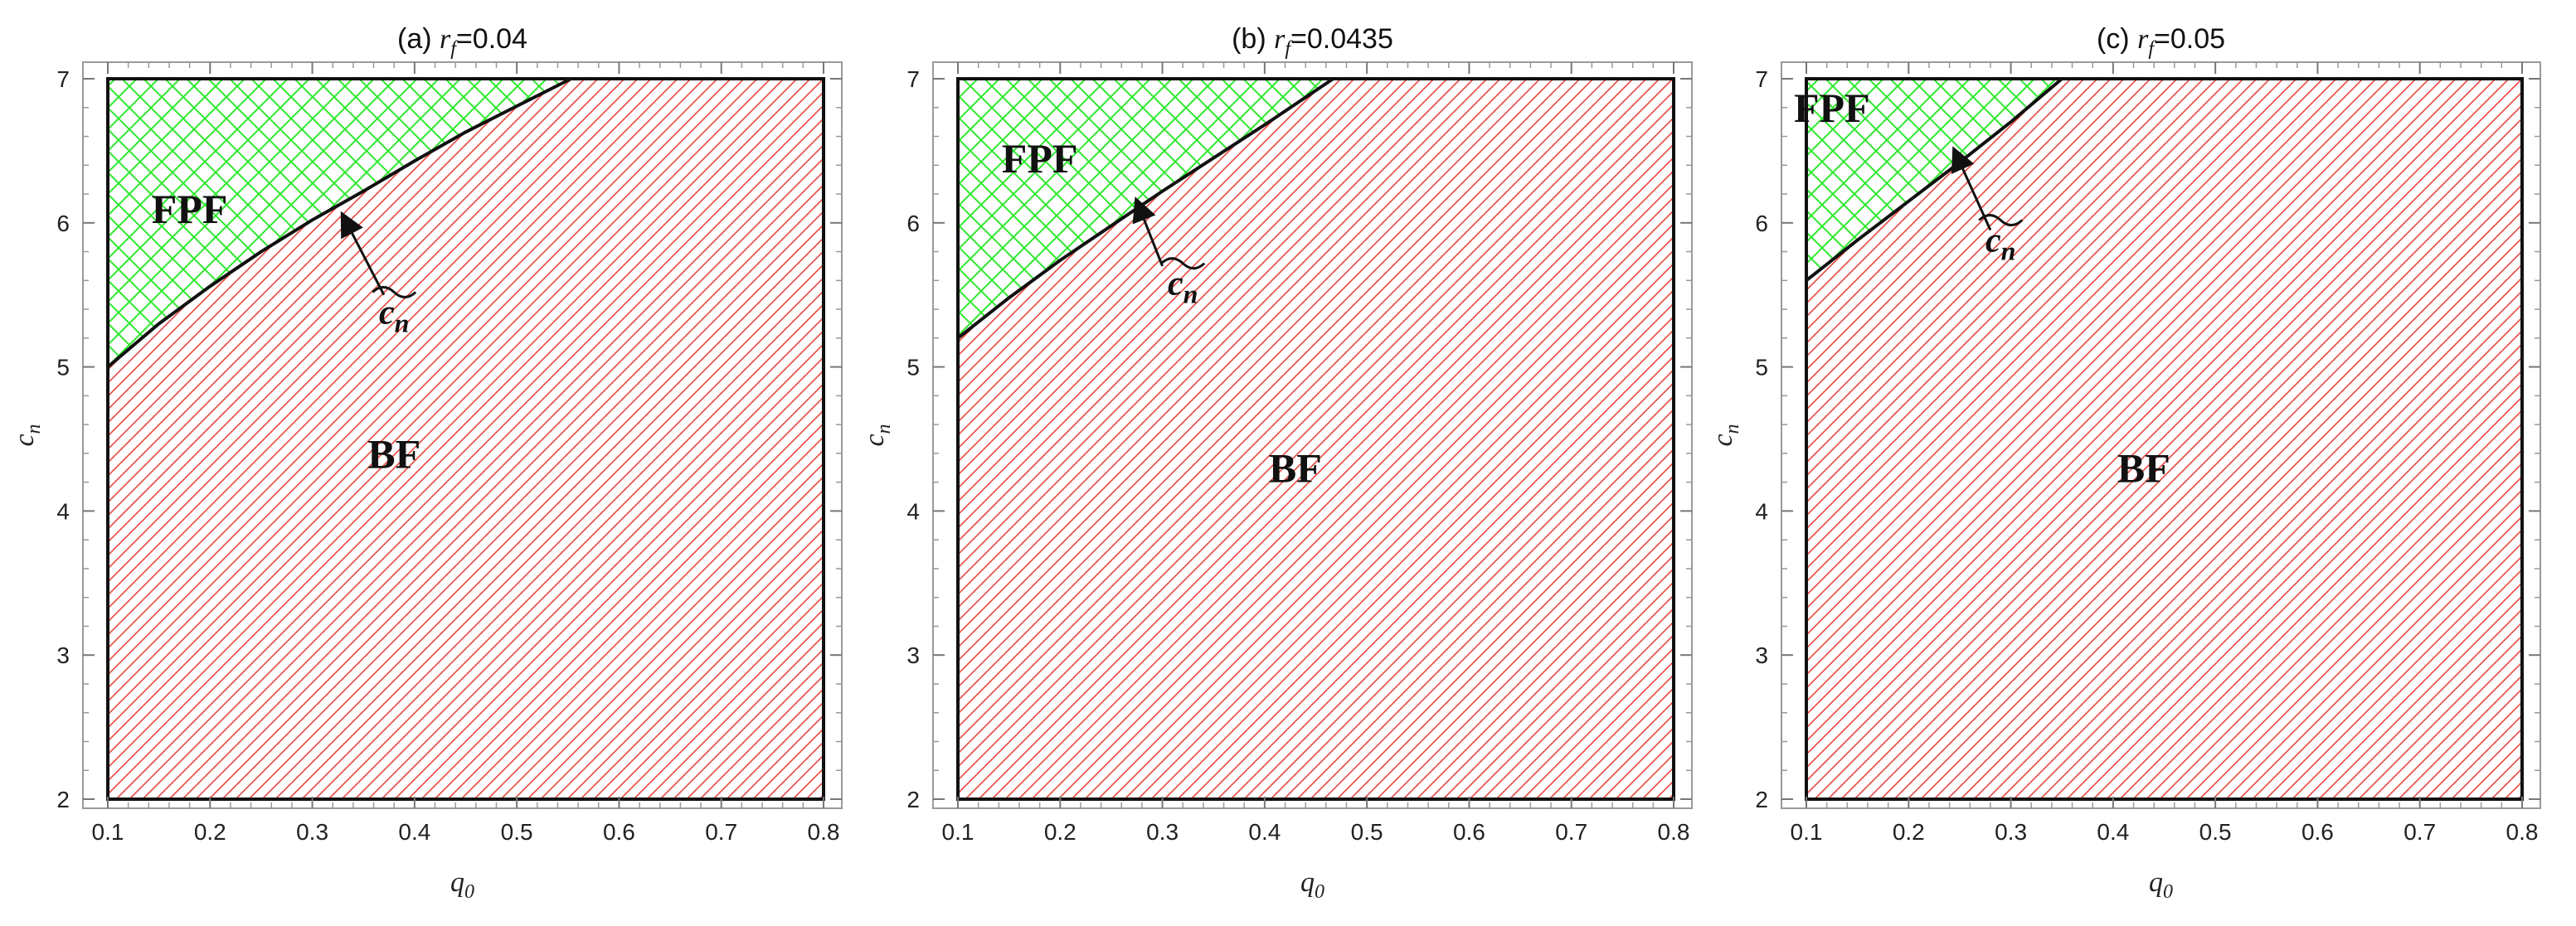 The height and width of the screenshot is (926, 2576). What do you see at coordinates (2117, 39) in the screenshot?
I see `title-prefix: (c)` at bounding box center [2117, 39].